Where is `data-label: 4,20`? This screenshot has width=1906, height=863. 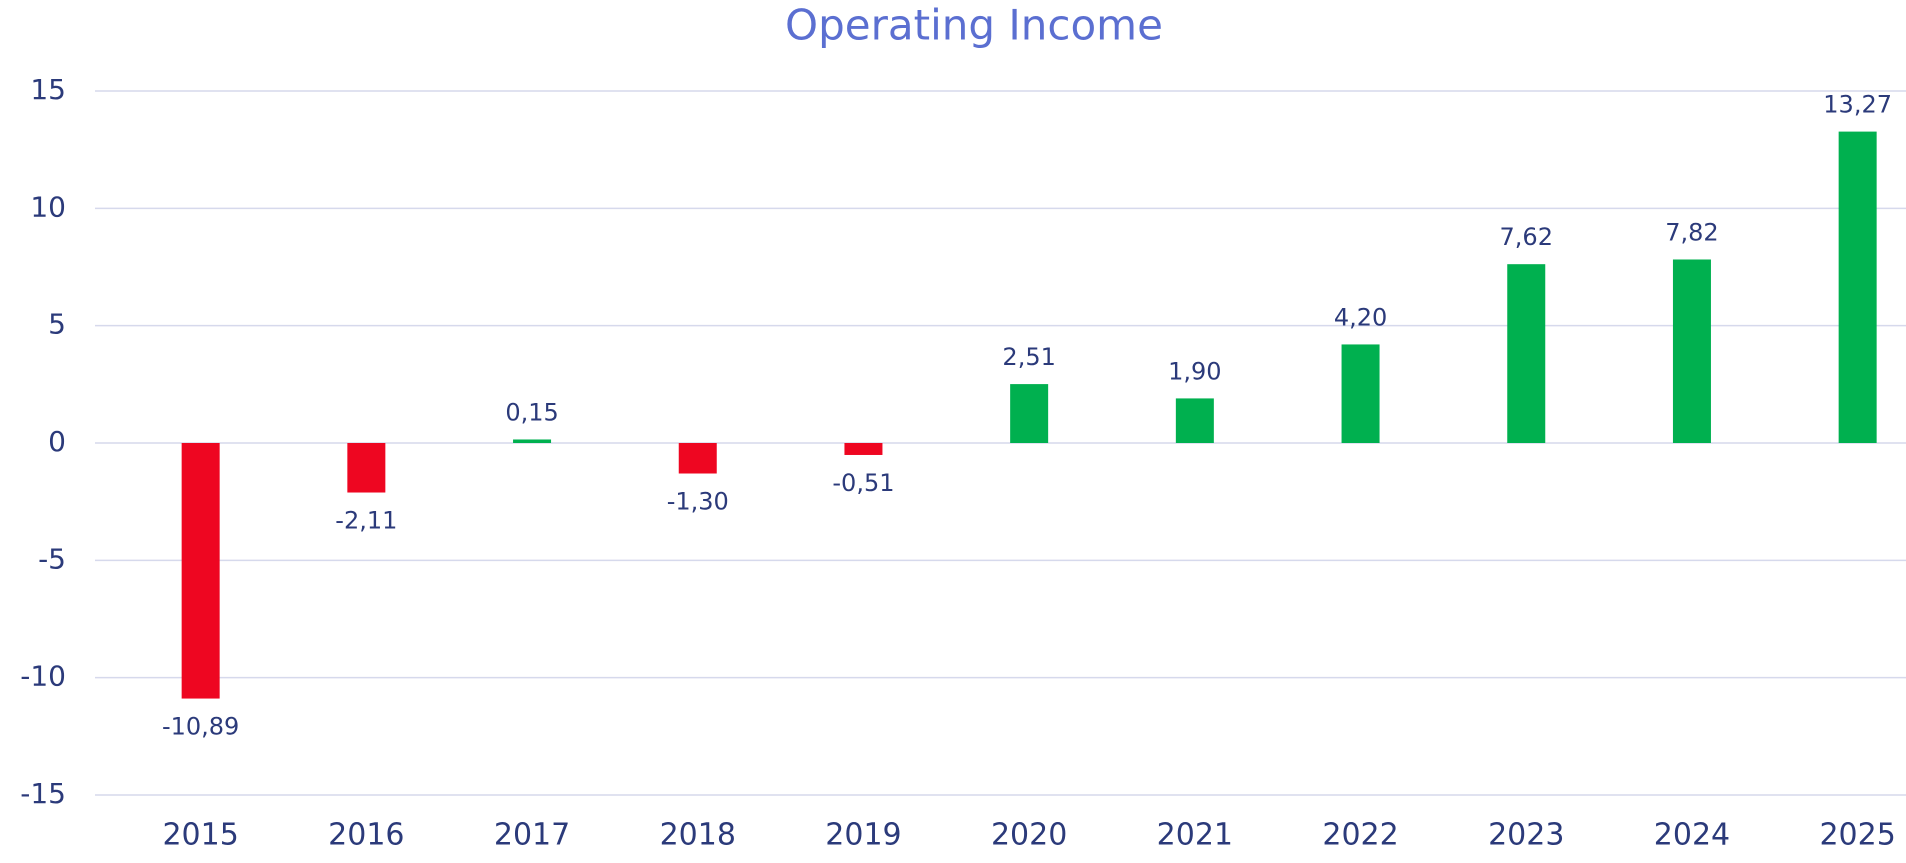 data-label: 4,20 is located at coordinates (1360, 317).